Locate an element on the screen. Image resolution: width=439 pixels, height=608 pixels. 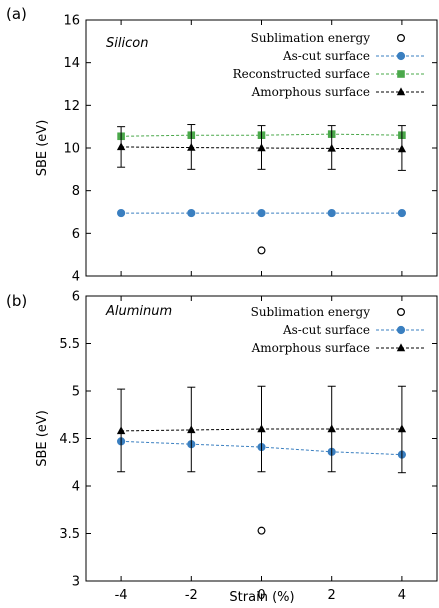
y-tick-label: 14 is located at coordinates (71, 63).